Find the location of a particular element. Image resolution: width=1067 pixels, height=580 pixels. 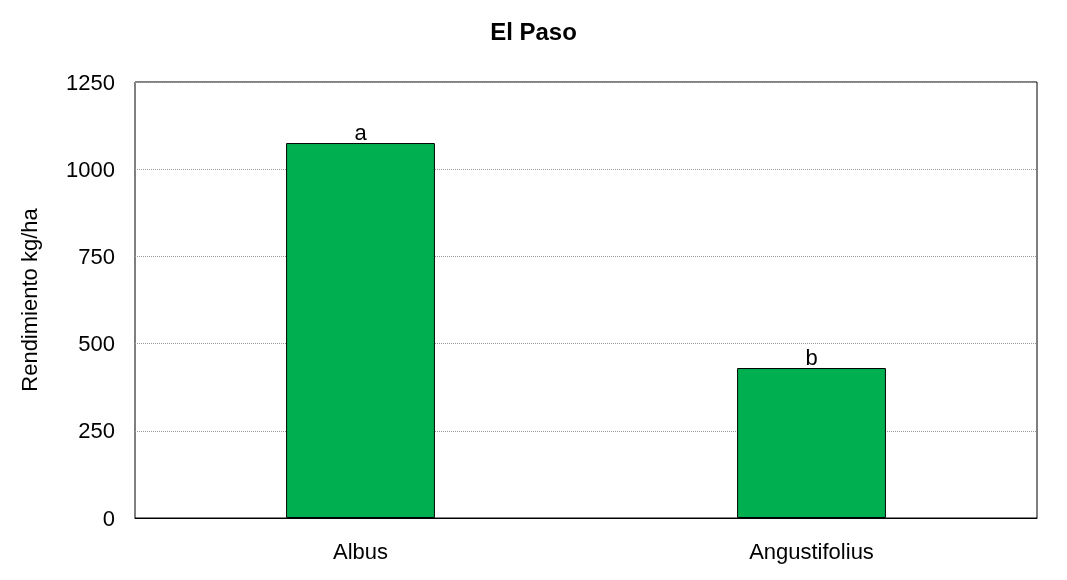

y-tick-label: 0 is located at coordinates (108, 518).